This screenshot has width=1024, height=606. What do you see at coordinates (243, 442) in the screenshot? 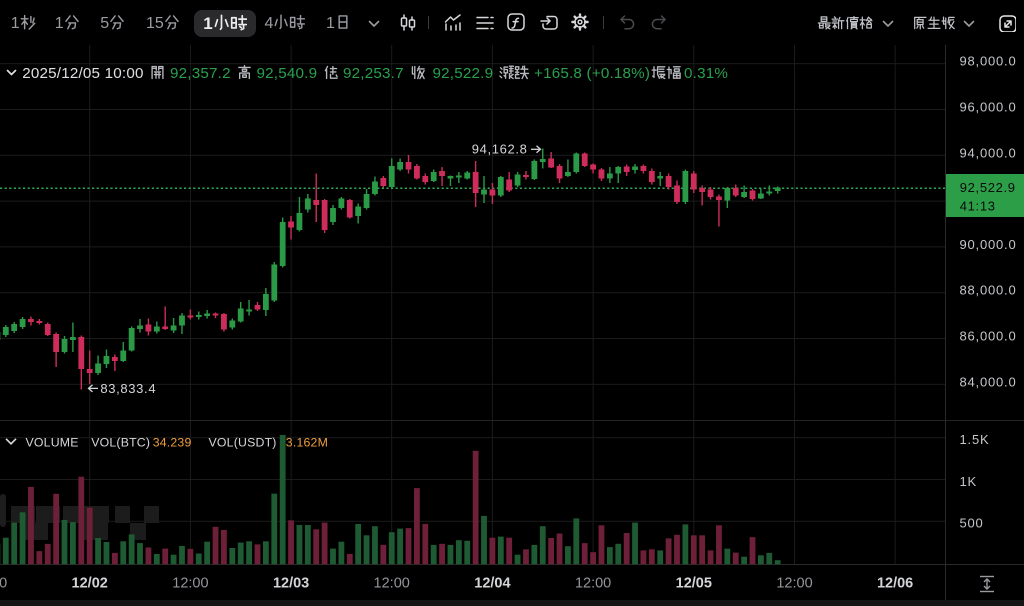
I see `svg-text: VOL(USDT)` at bounding box center [243, 442].